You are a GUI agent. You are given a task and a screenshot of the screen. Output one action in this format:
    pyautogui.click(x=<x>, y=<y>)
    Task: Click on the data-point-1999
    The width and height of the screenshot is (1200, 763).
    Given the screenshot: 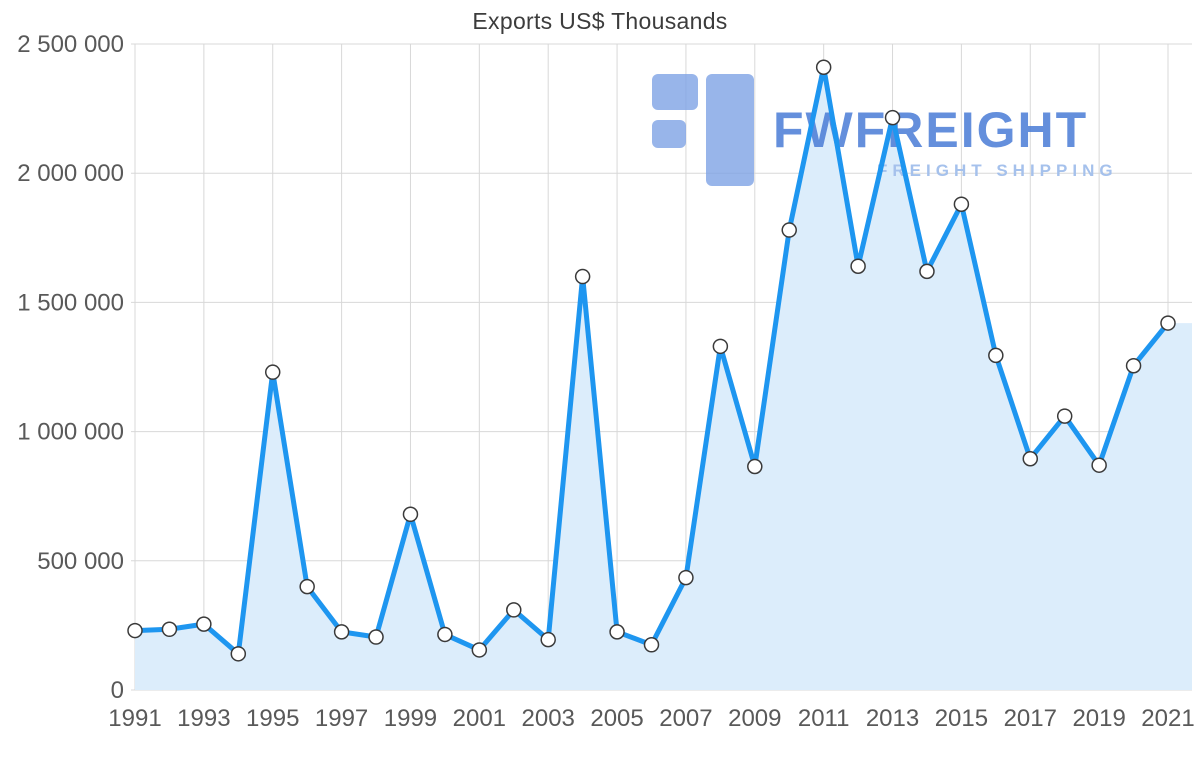 What is the action you would take?
    pyautogui.click(x=410, y=514)
    